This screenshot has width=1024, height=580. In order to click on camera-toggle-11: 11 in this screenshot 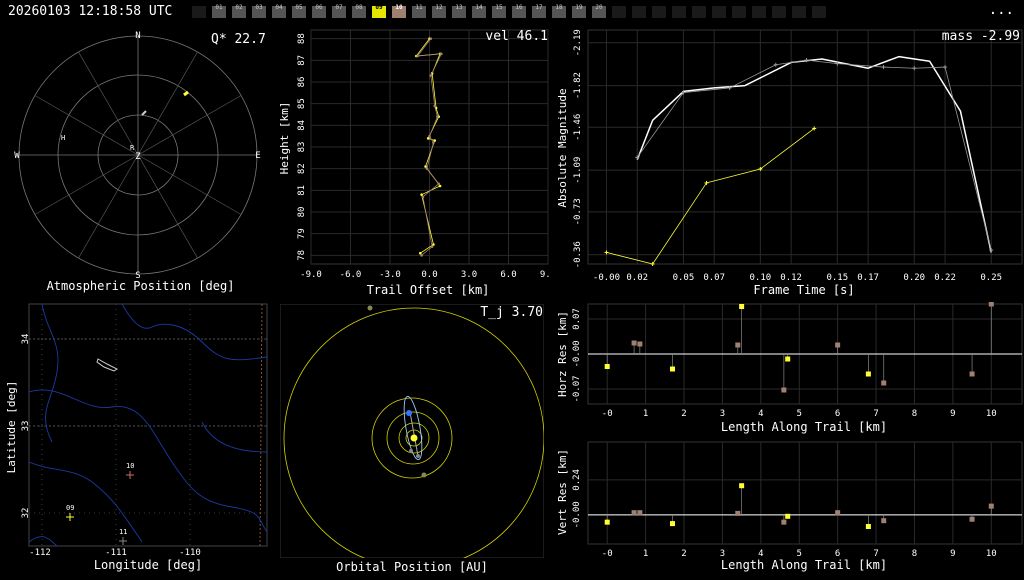, I will do `click(419, 11)`.